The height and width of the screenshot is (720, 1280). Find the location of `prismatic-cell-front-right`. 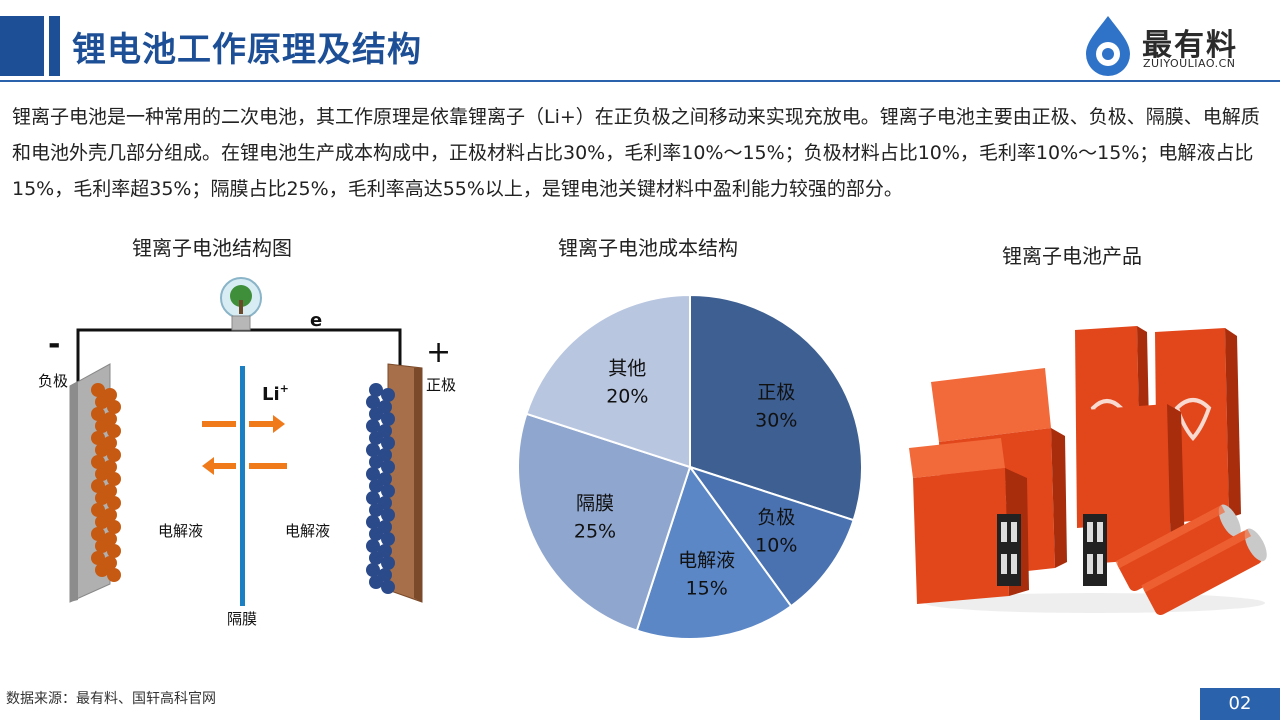

prismatic-cell-front-right is located at coordinates (1095, 550).